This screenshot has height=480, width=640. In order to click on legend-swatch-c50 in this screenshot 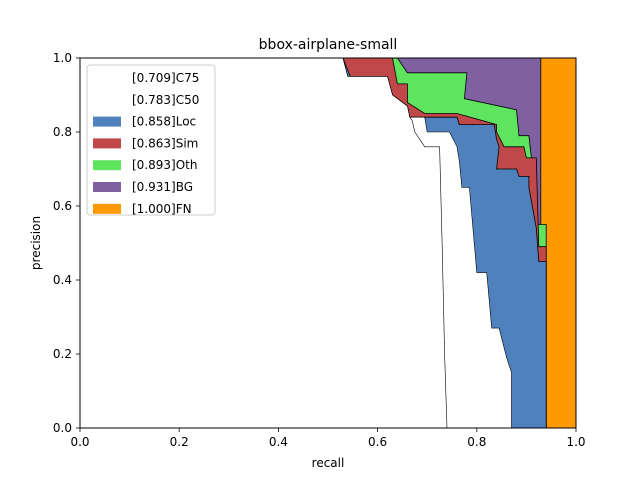, I will do `click(107, 99)`.